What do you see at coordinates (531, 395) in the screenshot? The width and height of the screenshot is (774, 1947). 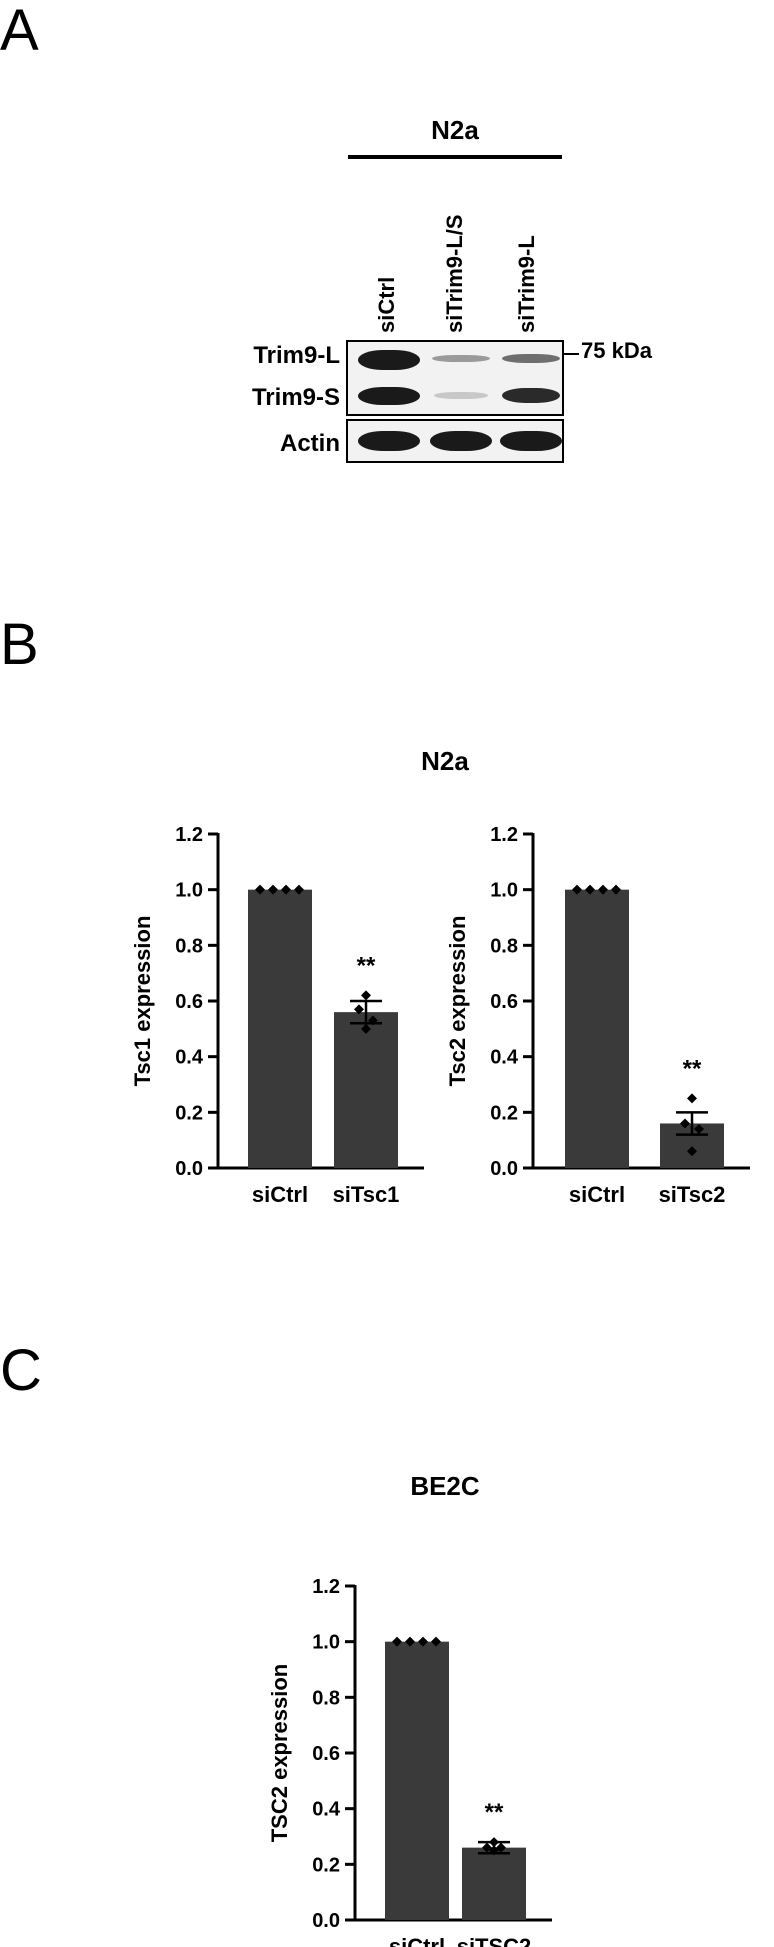 I see `band-trim9-s-lane3` at bounding box center [531, 395].